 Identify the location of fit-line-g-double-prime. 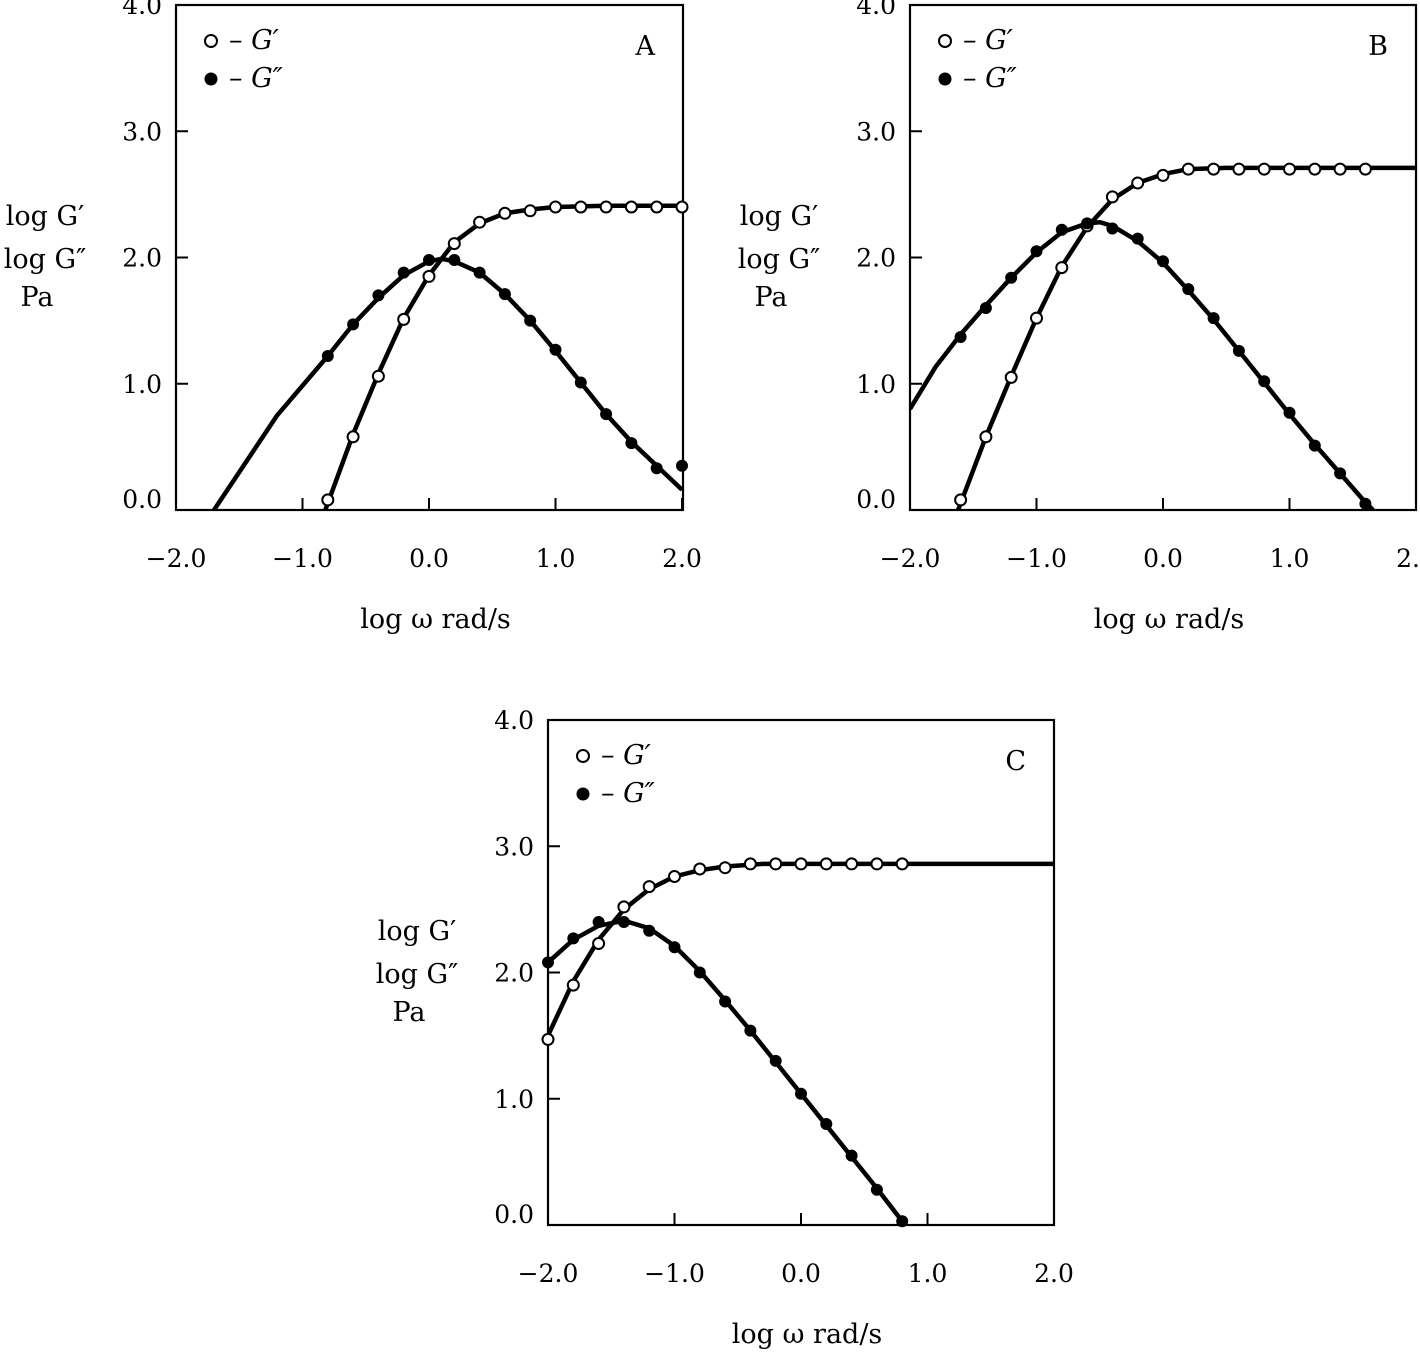
(447, 383).